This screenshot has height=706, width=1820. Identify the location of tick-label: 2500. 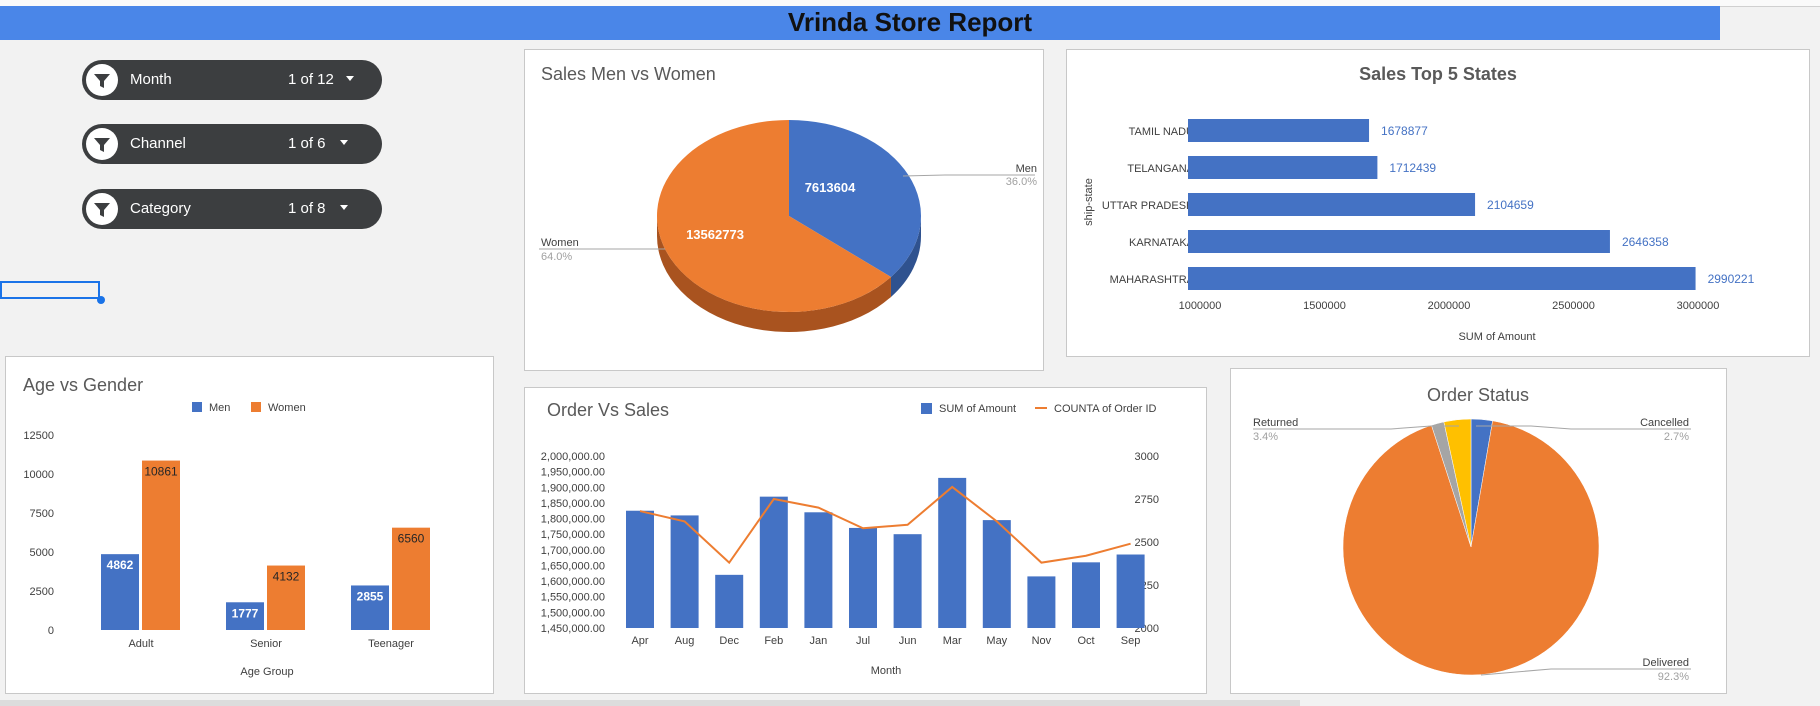
(42, 592).